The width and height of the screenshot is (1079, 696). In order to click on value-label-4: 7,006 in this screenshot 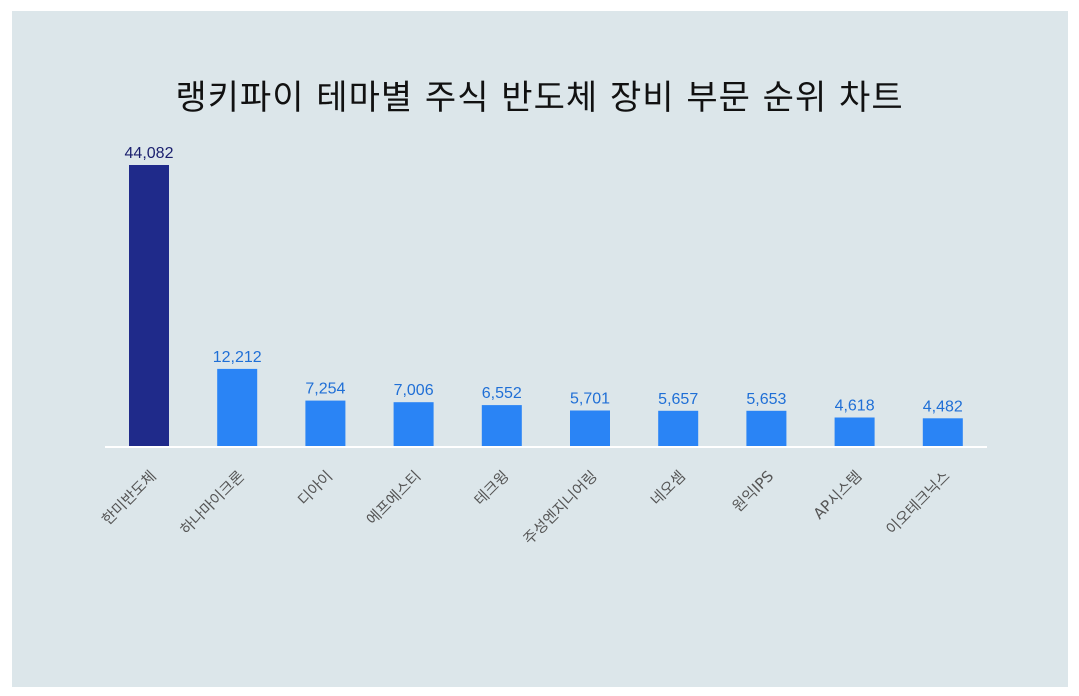, I will do `click(414, 390)`.